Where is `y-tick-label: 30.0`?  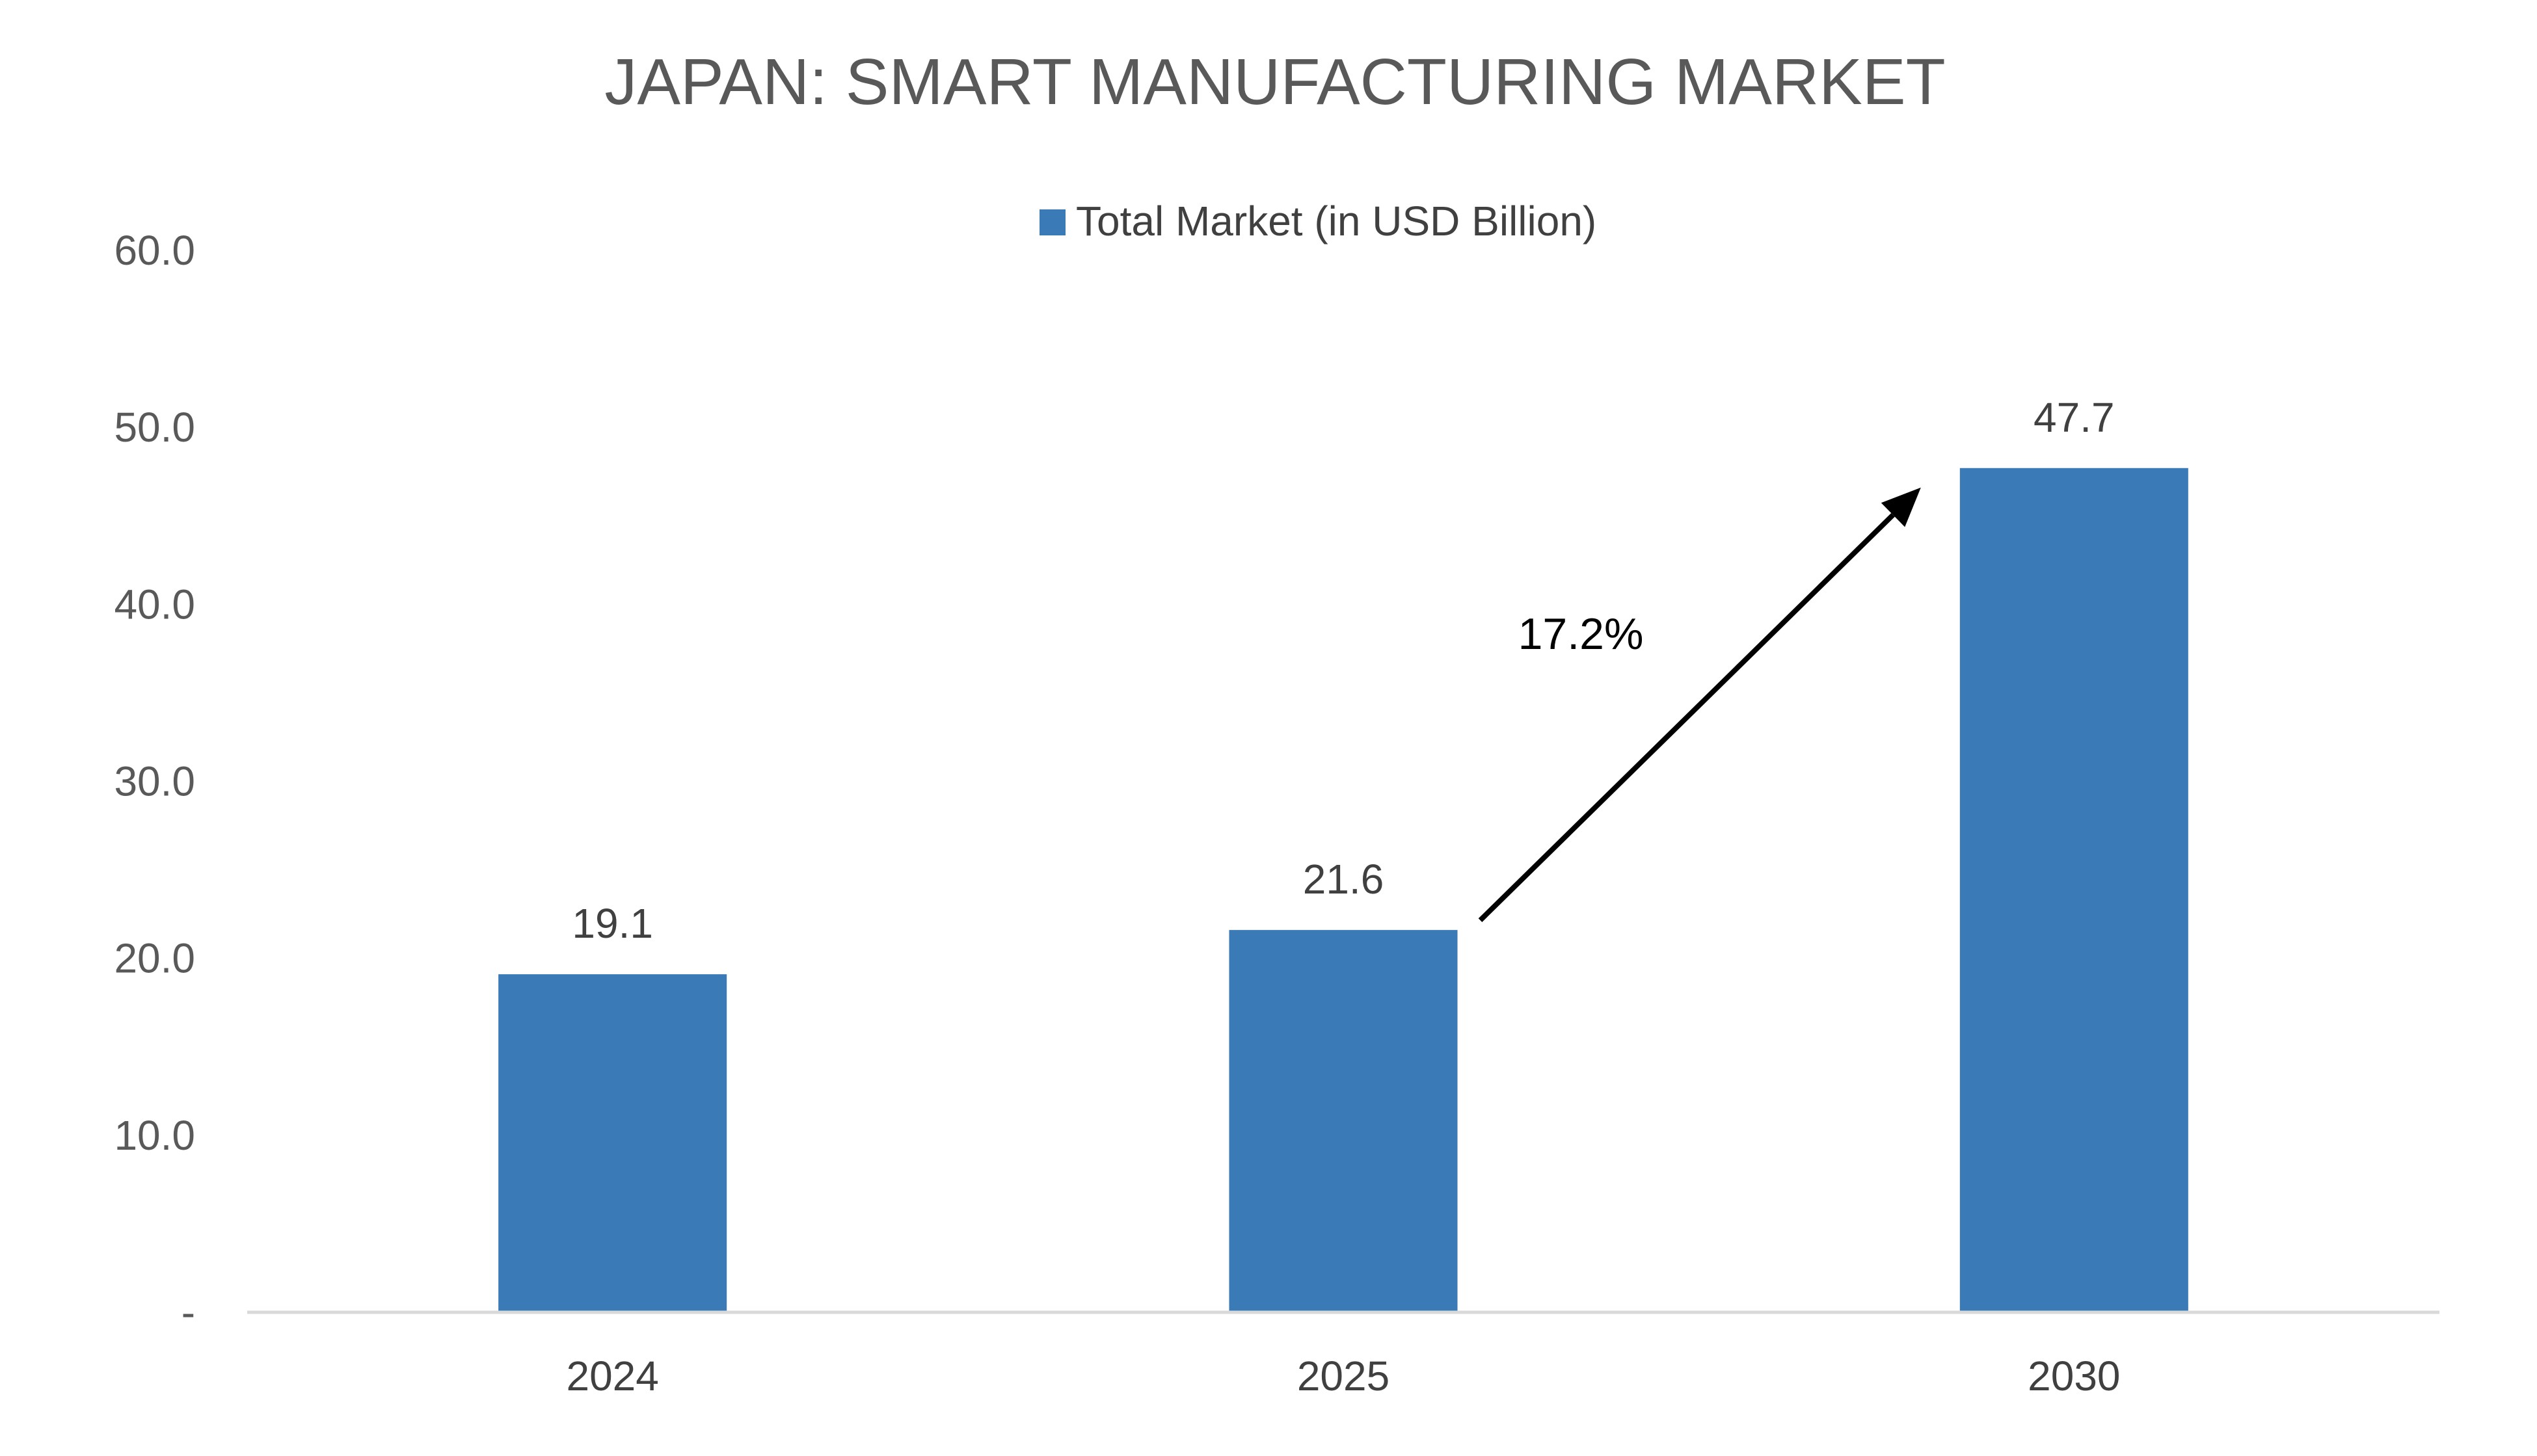 y-tick-label: 30.0 is located at coordinates (154, 782).